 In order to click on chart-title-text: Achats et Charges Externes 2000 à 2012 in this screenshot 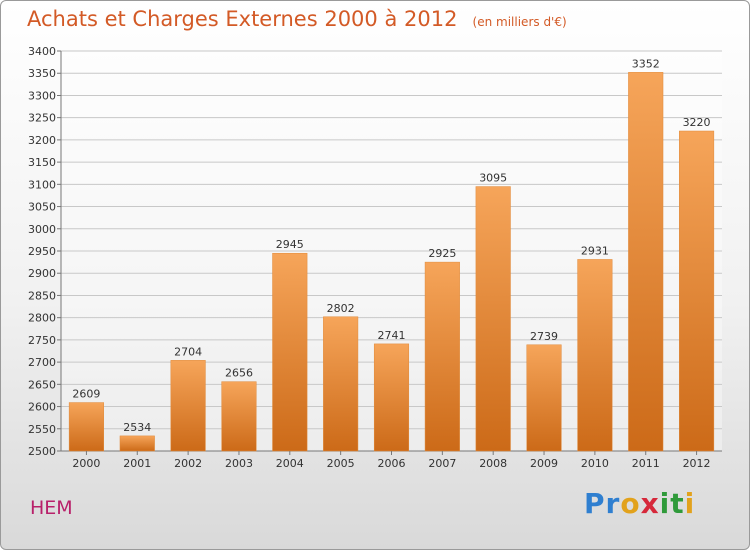, I will do `click(242, 19)`.